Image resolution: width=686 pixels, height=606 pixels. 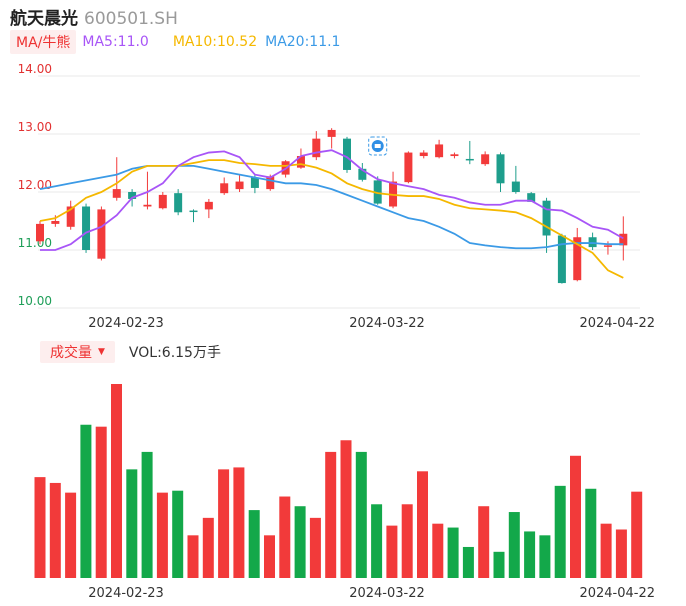 I want to click on price-axis-labels: 14.00 13.00 12.00 11.00 10.00, so click(x=35, y=185).